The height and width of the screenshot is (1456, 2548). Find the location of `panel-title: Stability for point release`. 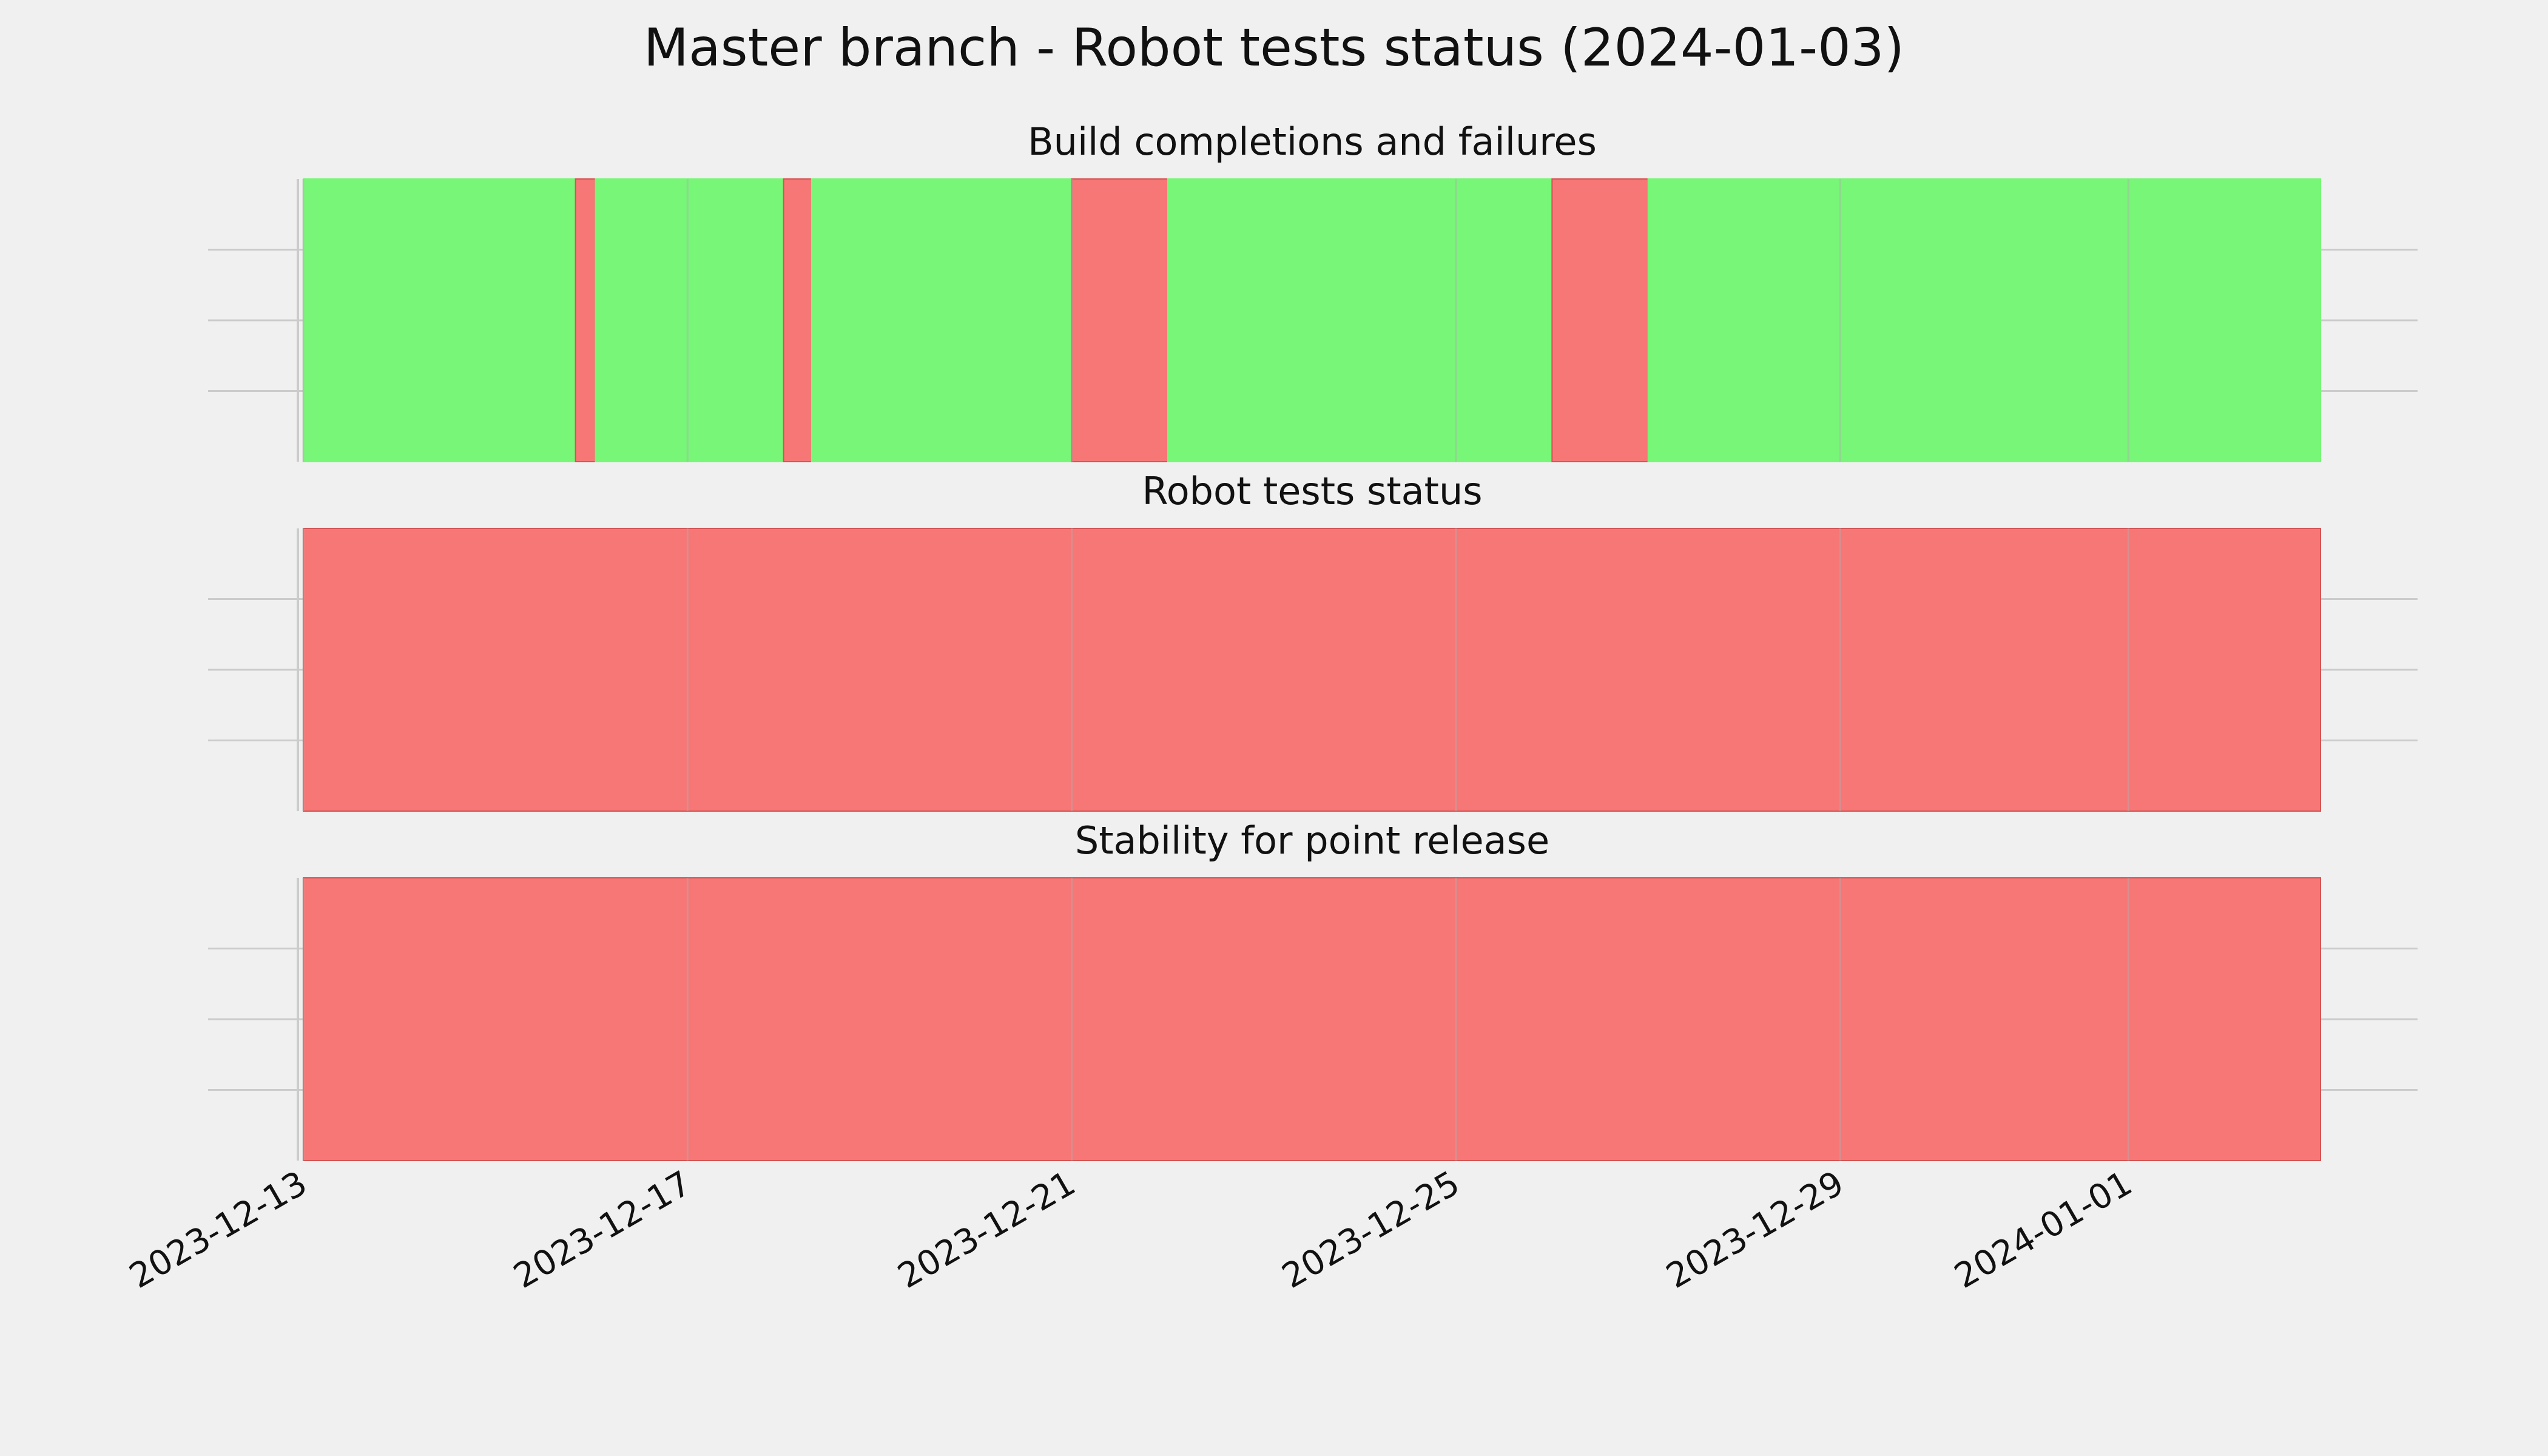

panel-title: Stability for point release is located at coordinates (1312, 840).